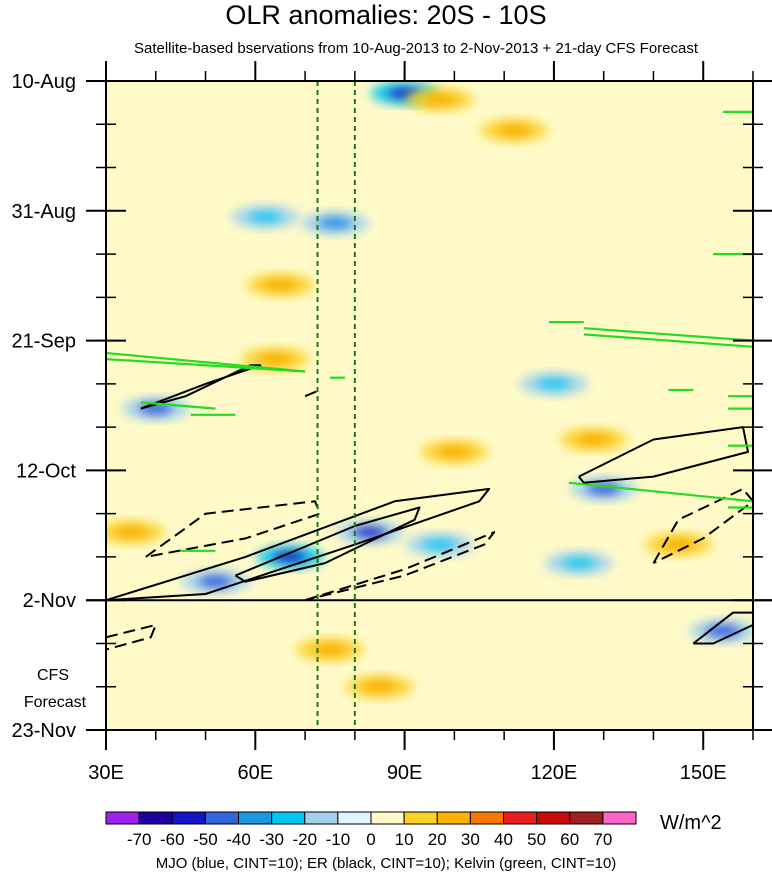 The width and height of the screenshot is (772, 878). I want to click on colorbar-label: 20, so click(437, 839).